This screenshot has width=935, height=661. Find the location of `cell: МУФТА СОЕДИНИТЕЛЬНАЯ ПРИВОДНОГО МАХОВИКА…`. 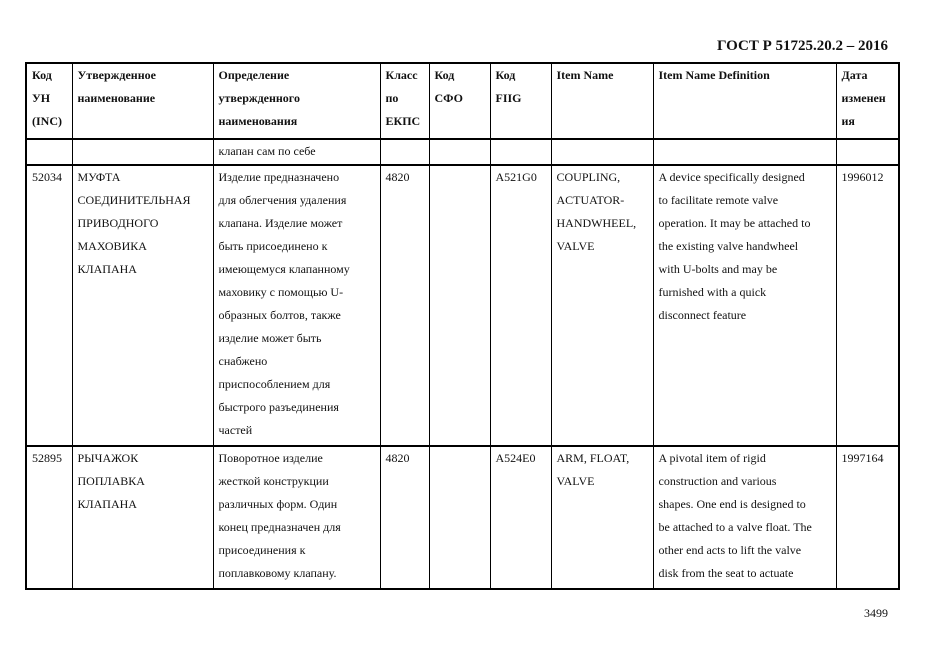

cell: МУФТА СОЕДИНИТЕЛЬНАЯ ПРИВОДНОГО МАХОВИКА… is located at coordinates (142, 305).